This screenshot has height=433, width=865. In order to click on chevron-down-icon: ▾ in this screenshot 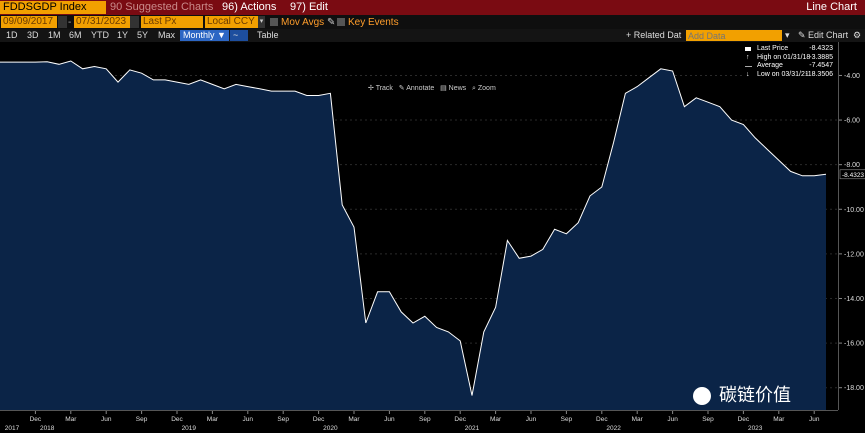, I will do `click(261, 22)`.